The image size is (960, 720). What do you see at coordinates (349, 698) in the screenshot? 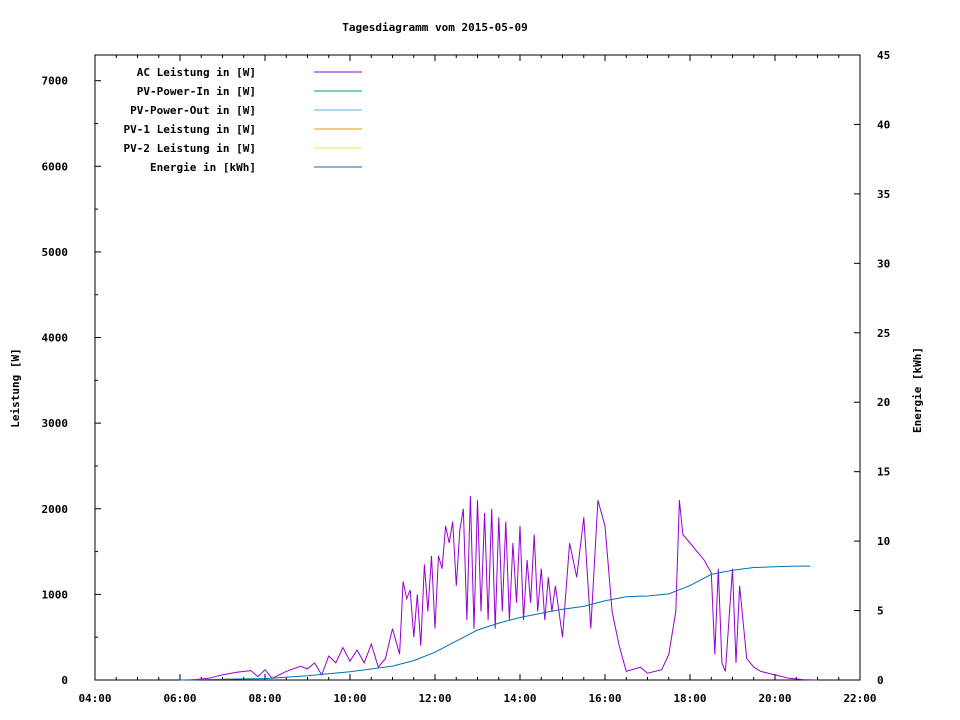
I see `x-tick-label: 10:00` at bounding box center [349, 698].